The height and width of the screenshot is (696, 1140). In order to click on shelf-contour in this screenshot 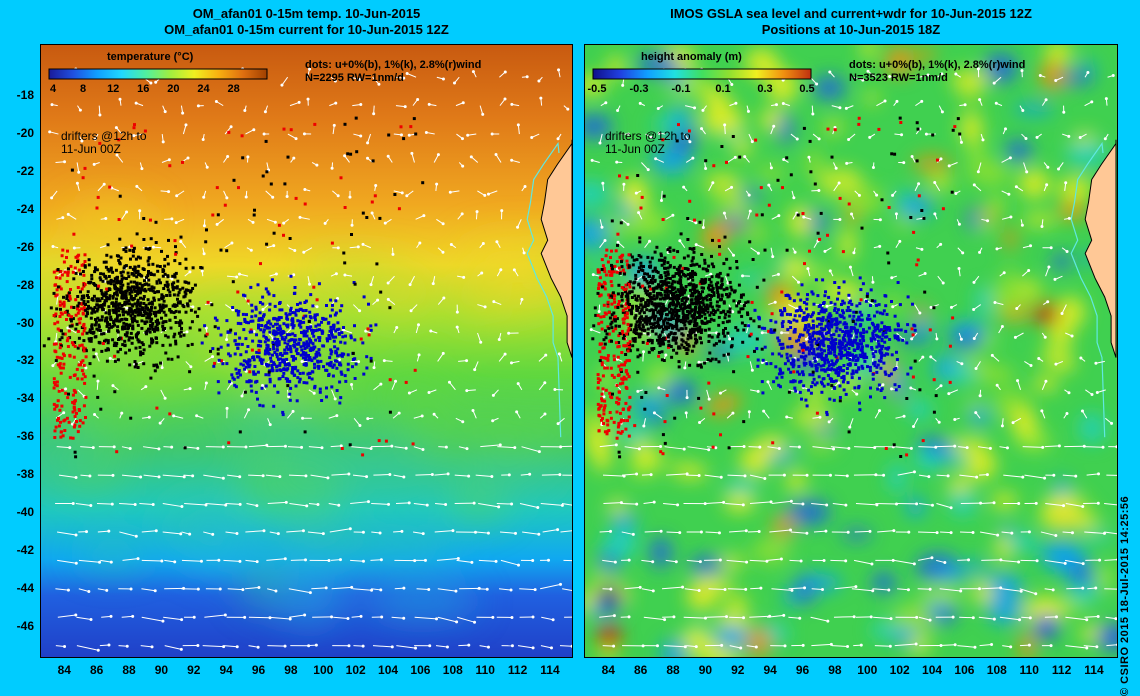, I will do `click(544, 289)`.